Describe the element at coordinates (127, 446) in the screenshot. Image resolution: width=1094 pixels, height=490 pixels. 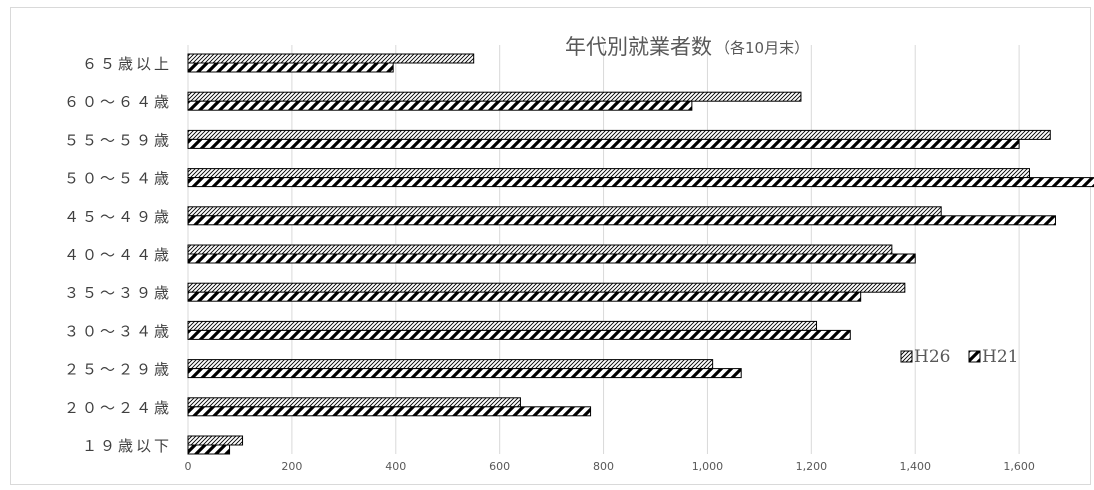
I see `category-label: １９歳以下` at that location.